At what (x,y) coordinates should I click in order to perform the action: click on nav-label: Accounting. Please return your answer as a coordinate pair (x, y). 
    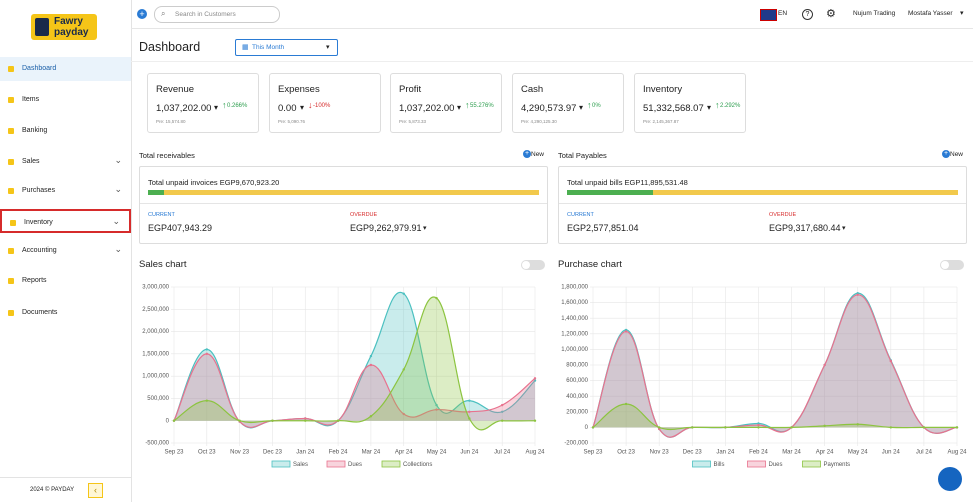
    Looking at the image, I should click on (39, 250).